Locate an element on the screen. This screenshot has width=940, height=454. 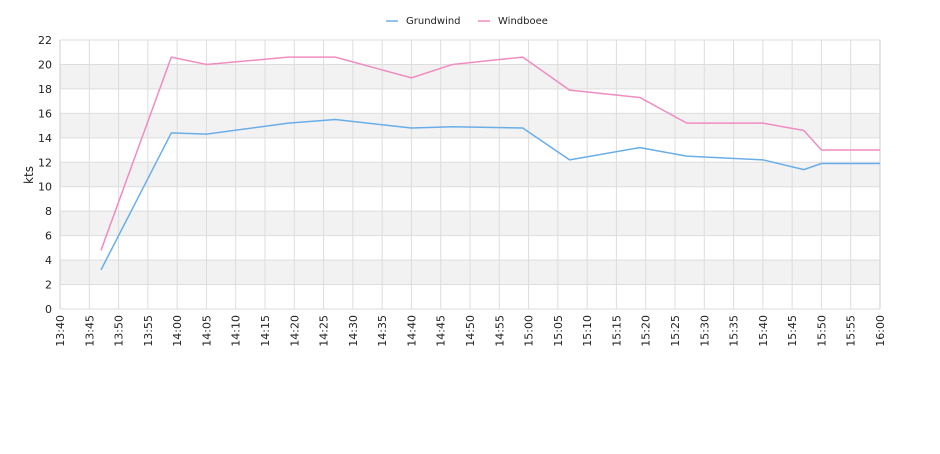
legend-label-windboee: Windboee is located at coordinates (523, 21).